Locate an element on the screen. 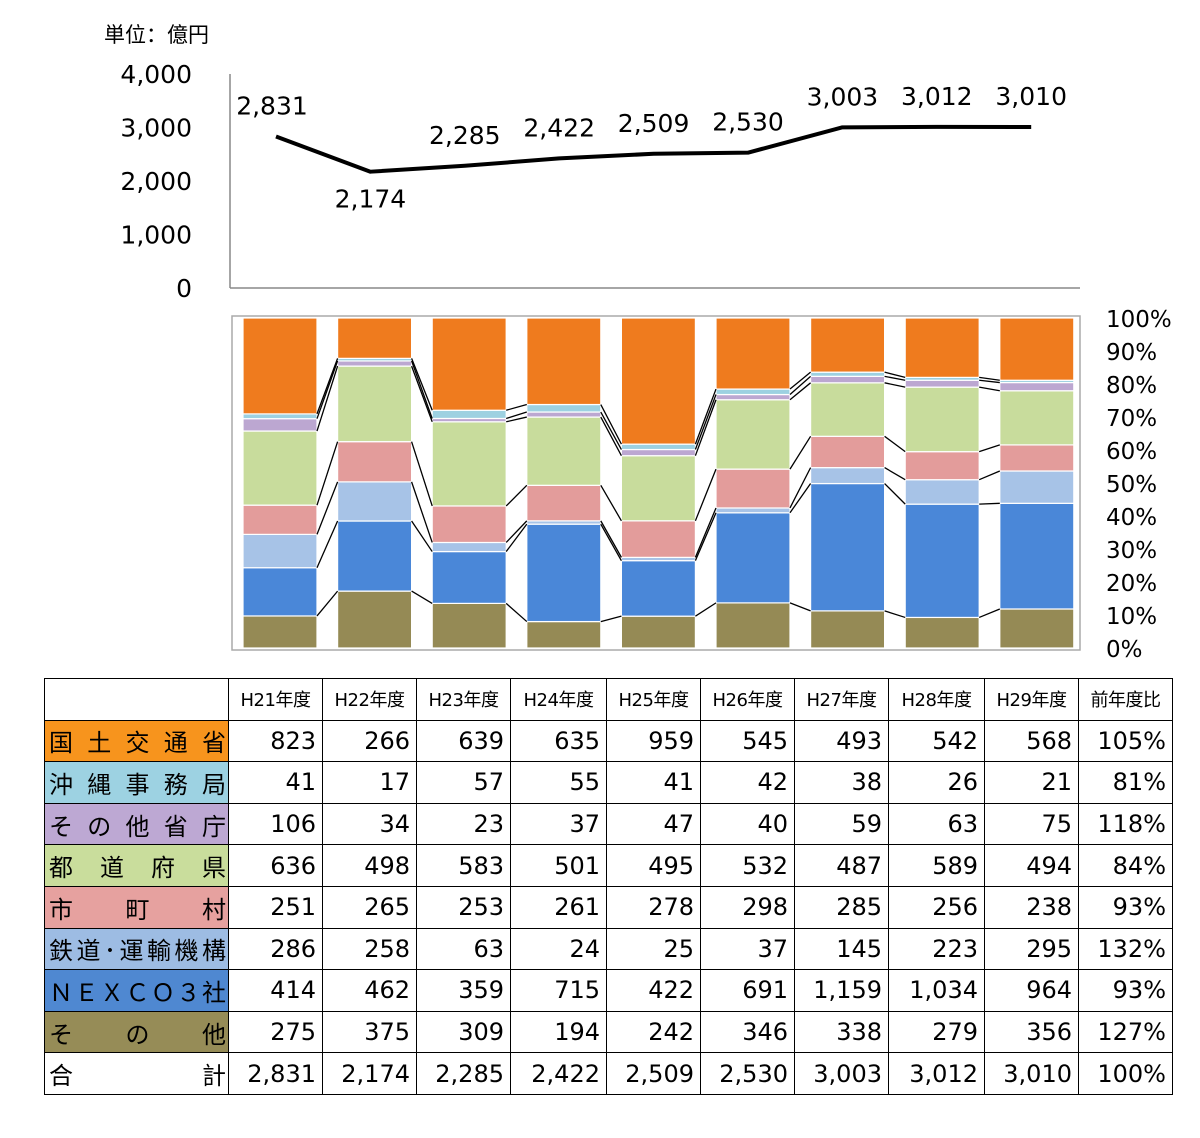  row-label-cell: 鉄道･運輸機構 is located at coordinates (136, 949).